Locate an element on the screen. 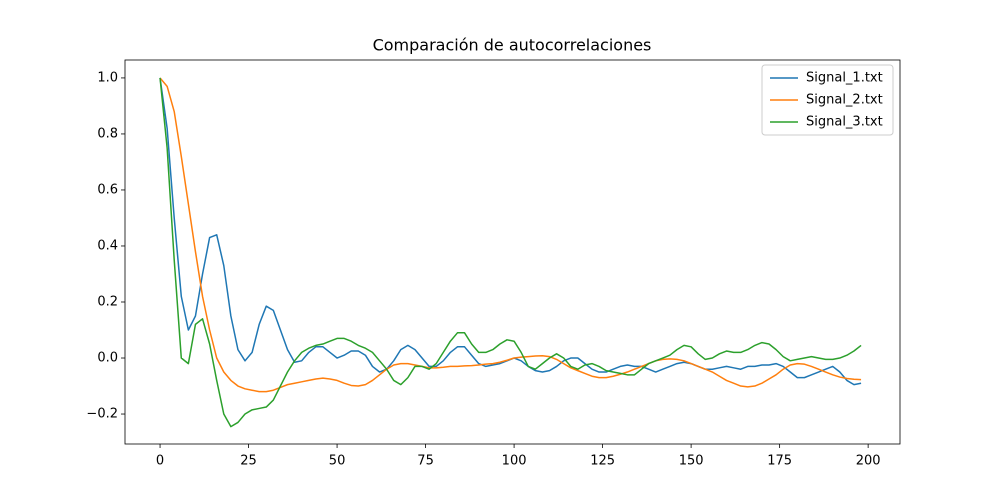  x-tick-label: 0 is located at coordinates (160, 461).